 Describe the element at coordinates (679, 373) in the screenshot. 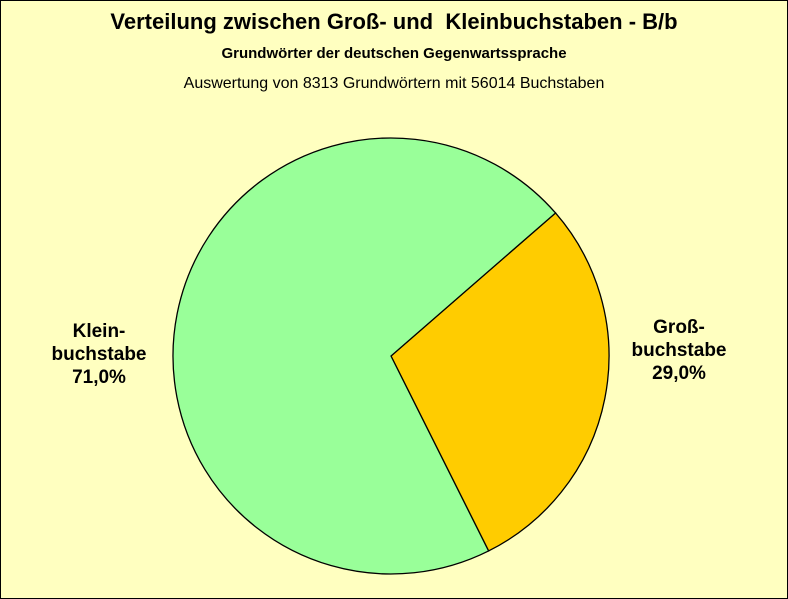

I see `slice-value-label: 29,0%` at that location.